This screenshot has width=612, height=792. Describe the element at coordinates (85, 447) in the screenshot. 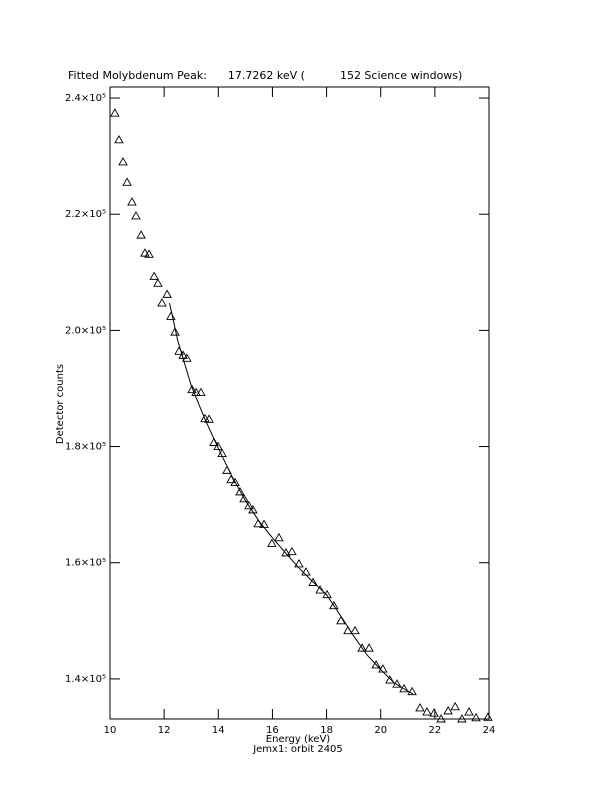

I see `y-tick-label: 1.8×10⁵` at that location.